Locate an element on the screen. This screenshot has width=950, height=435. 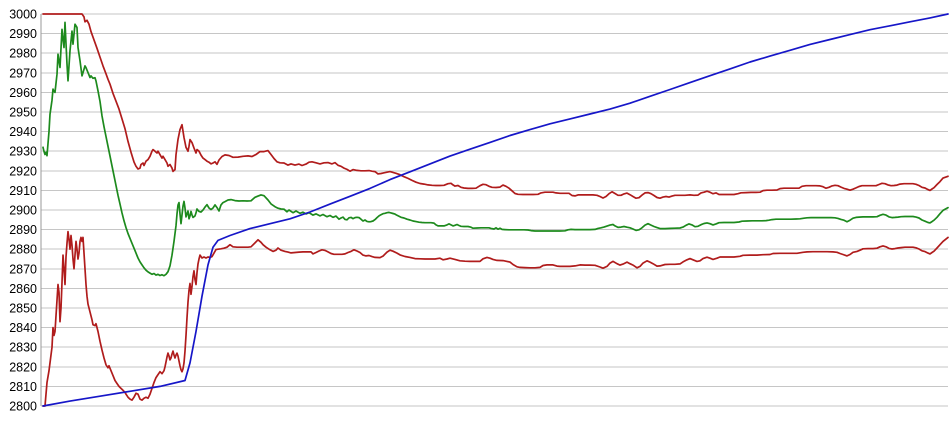
y-tick-label-2980: 2980 is located at coordinates (23, 54).